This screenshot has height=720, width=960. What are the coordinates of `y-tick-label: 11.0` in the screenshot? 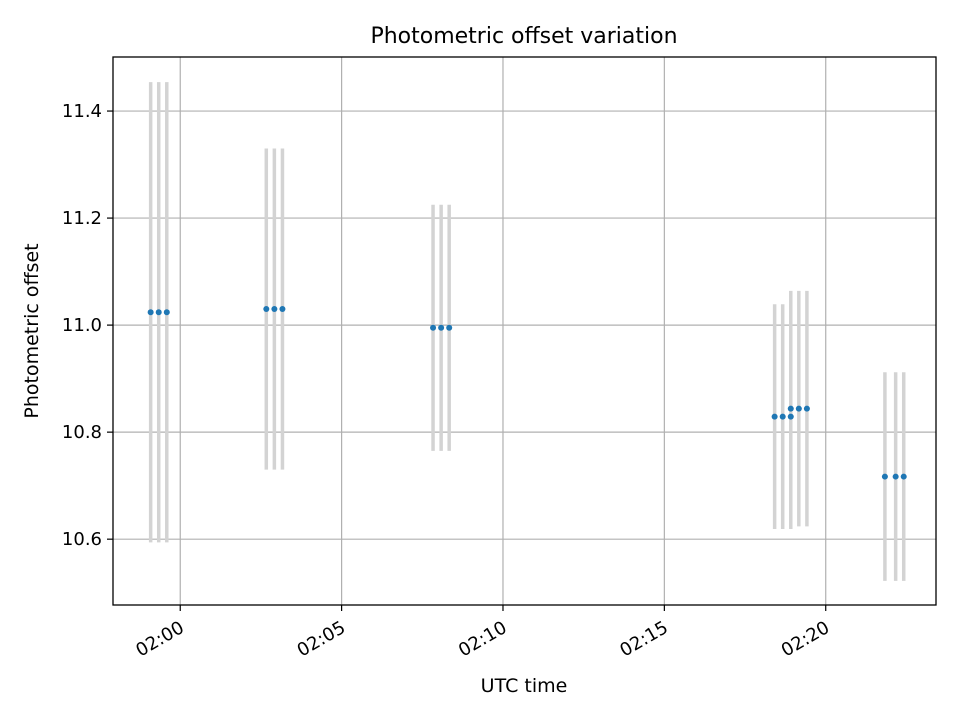 It's located at (82, 325).